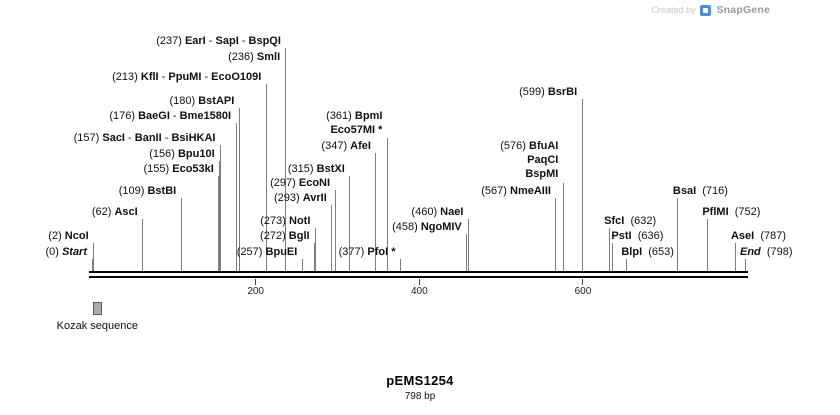  I want to click on enzyme-label-line: (156) Bpu10I, so click(181, 154).